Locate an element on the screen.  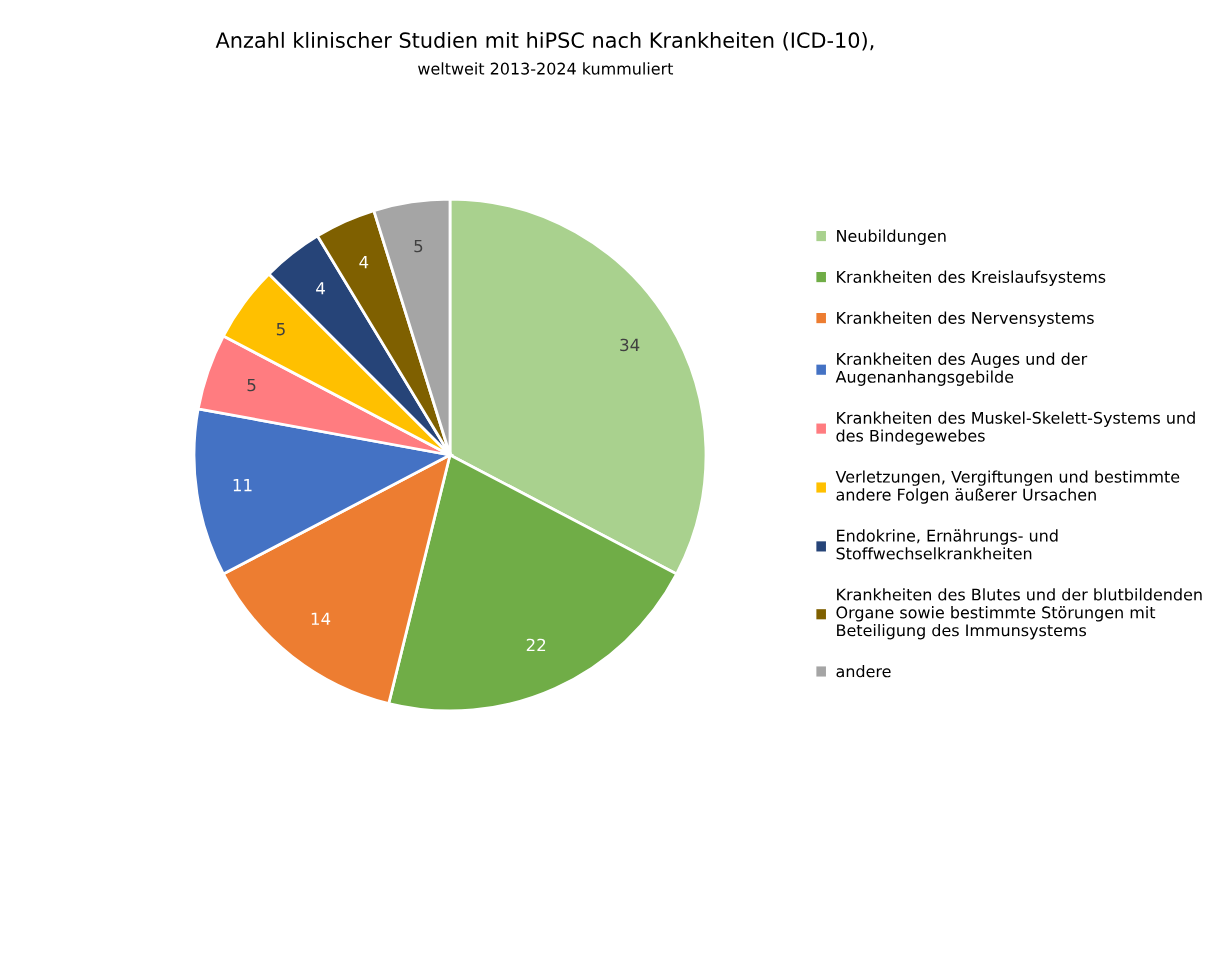
legend-label: Krankheiten des Nervensystems is located at coordinates (965, 319).